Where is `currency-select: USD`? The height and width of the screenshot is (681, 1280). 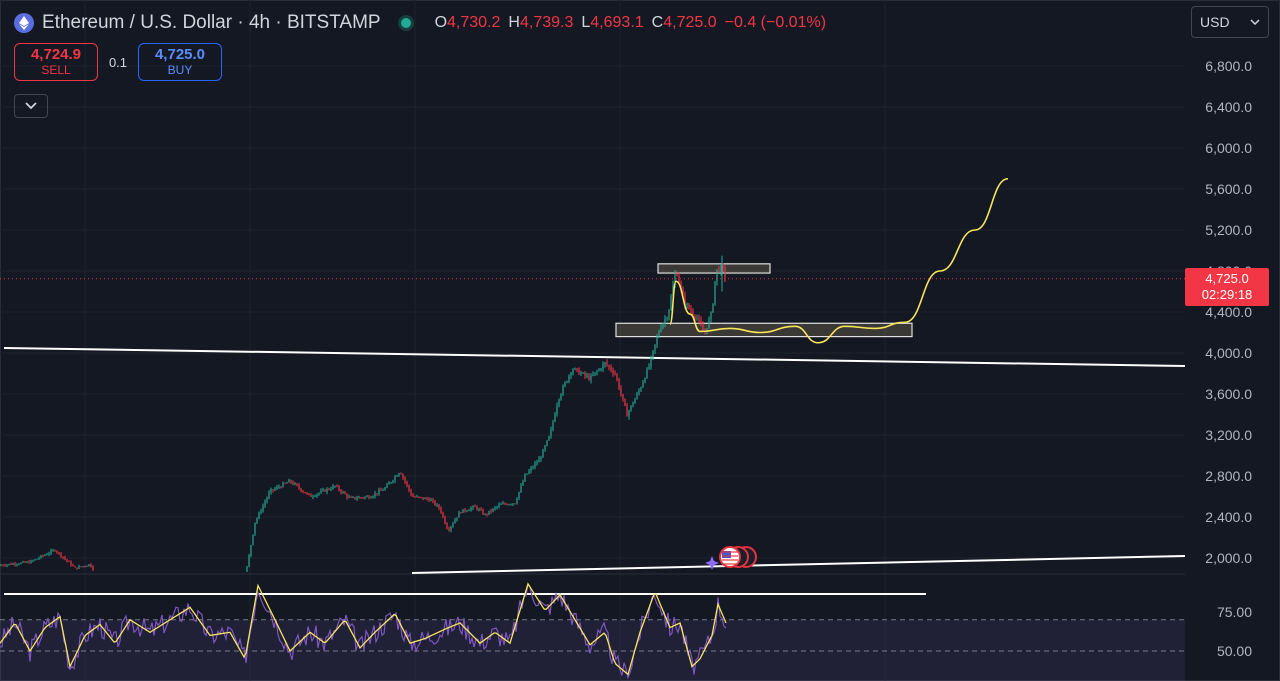
currency-select: USD is located at coordinates (1230, 22).